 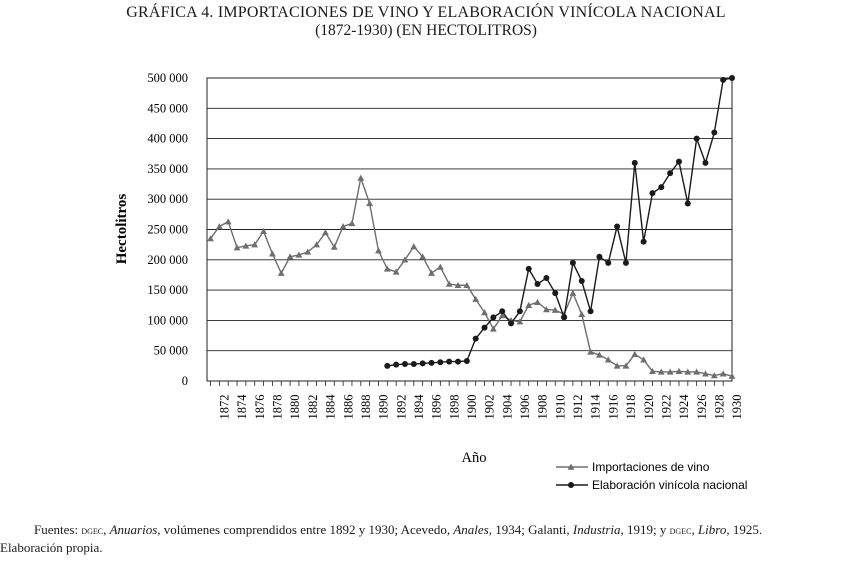 I want to click on x-tick-label: 1910, so click(x=560, y=407).